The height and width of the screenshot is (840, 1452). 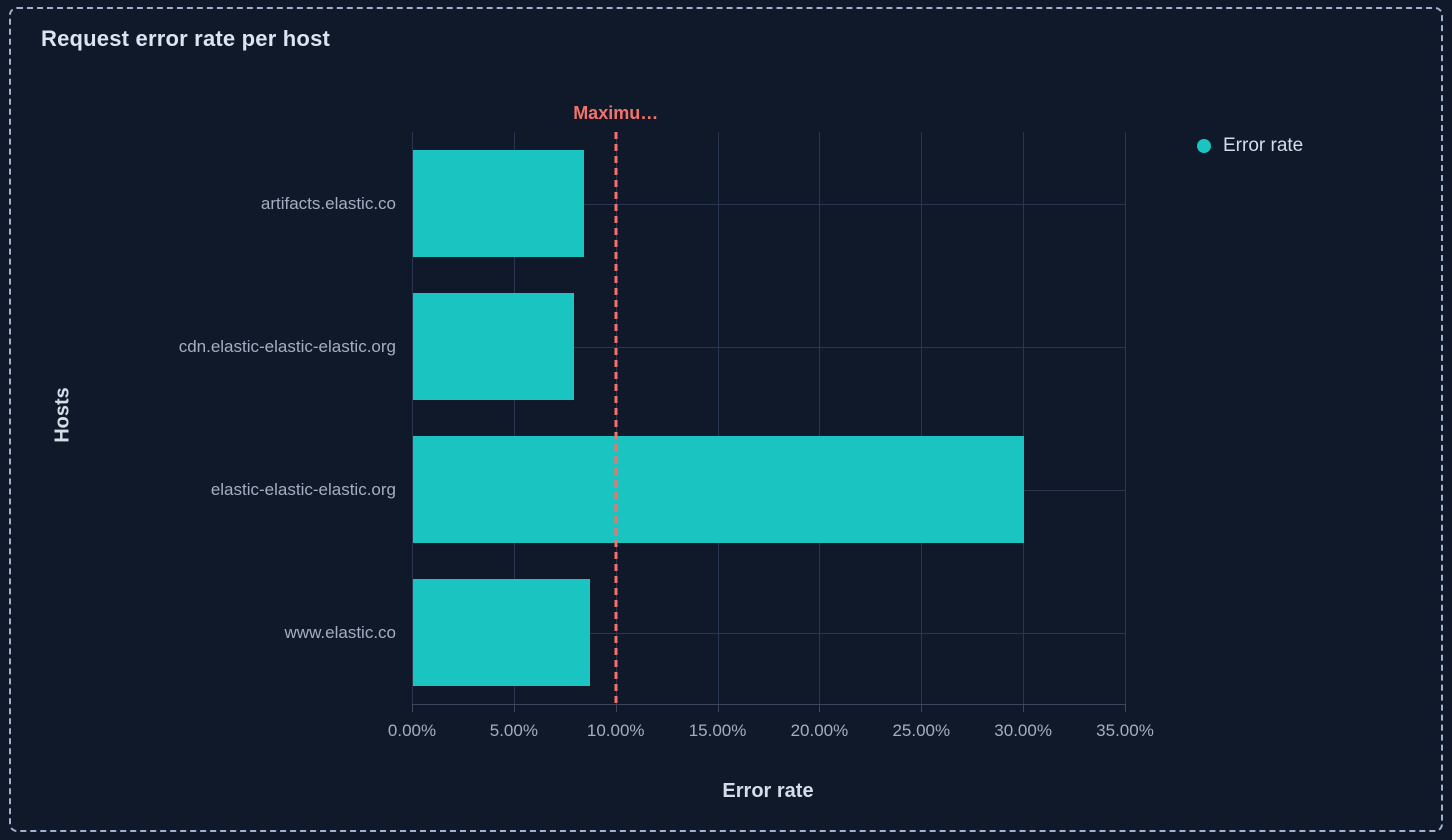 What do you see at coordinates (769, 704) in the screenshot?
I see `x-axis-line` at bounding box center [769, 704].